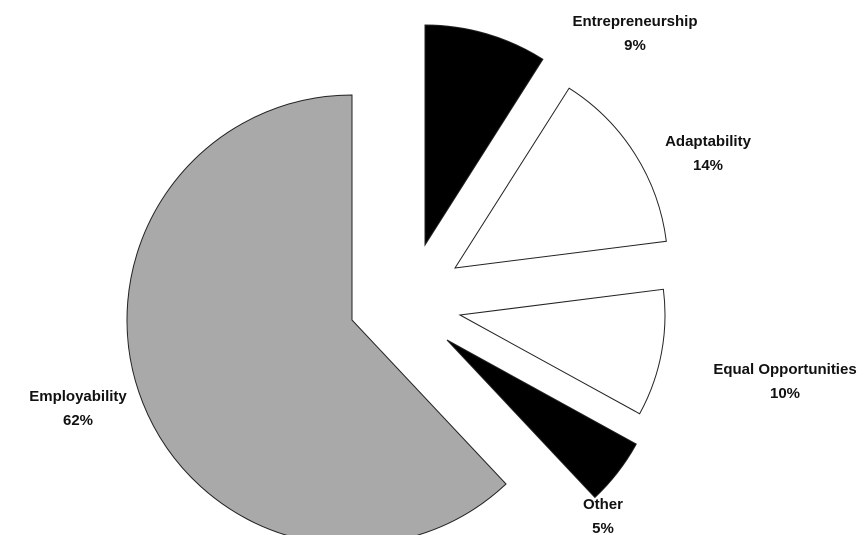 Image resolution: width=864 pixels, height=535 pixels. I want to click on slice-value-label: 5%, so click(603, 527).